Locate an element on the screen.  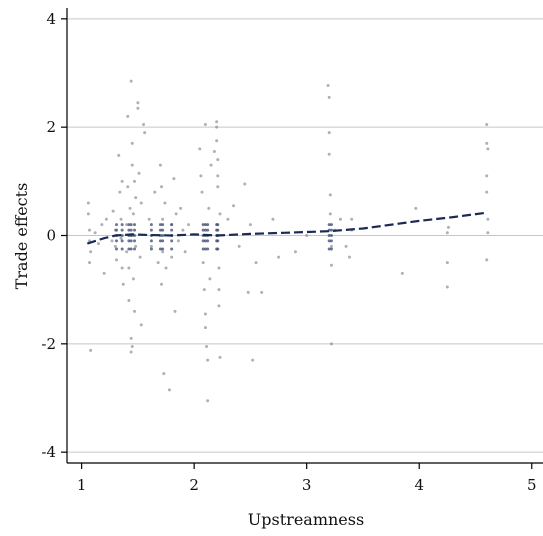
dense-point-clusters is located at coordinates (224, 237).